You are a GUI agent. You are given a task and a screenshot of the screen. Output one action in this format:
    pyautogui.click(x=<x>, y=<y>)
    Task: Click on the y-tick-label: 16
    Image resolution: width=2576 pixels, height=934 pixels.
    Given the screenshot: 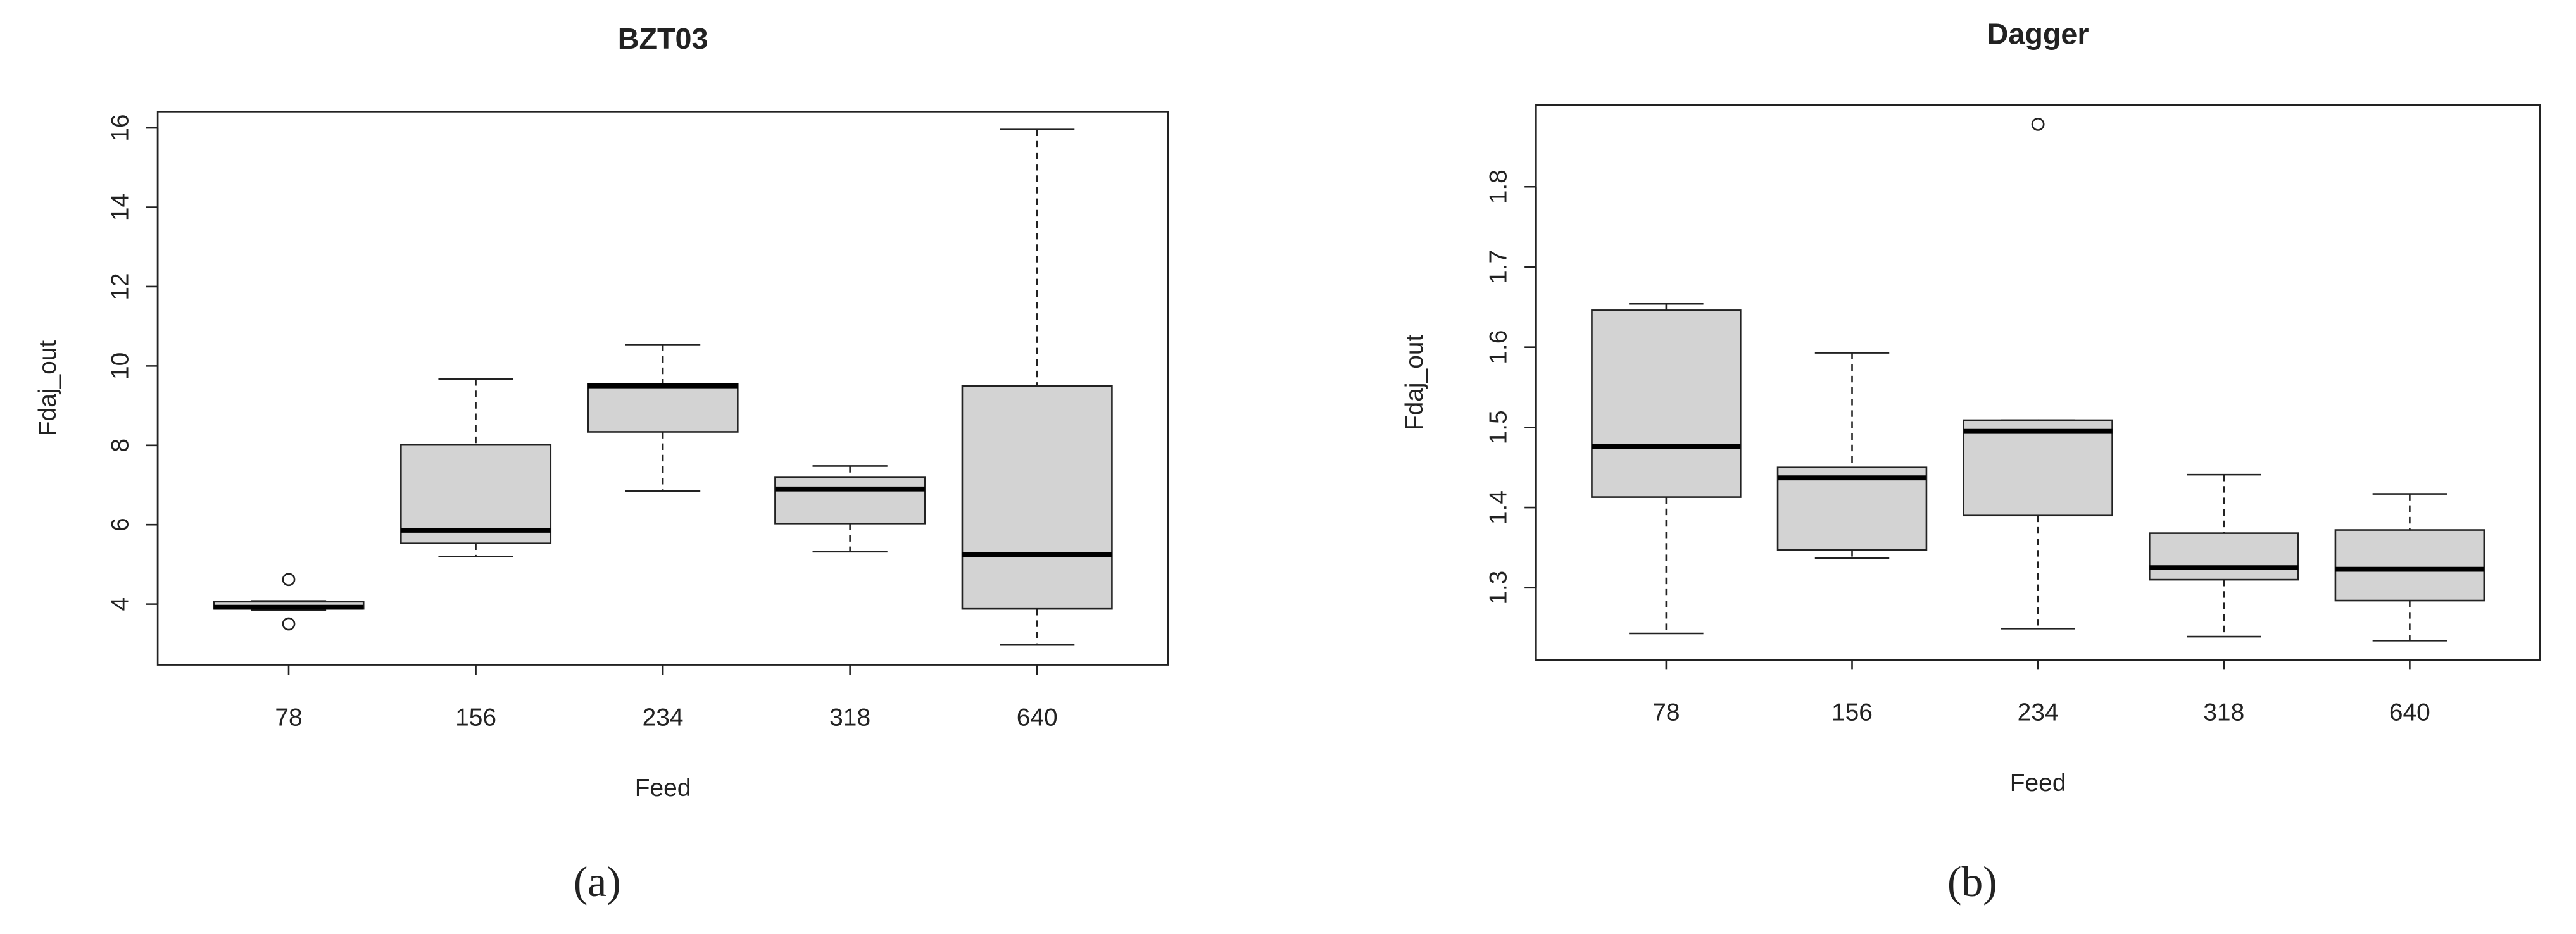 What is the action you would take?
    pyautogui.click(x=120, y=127)
    